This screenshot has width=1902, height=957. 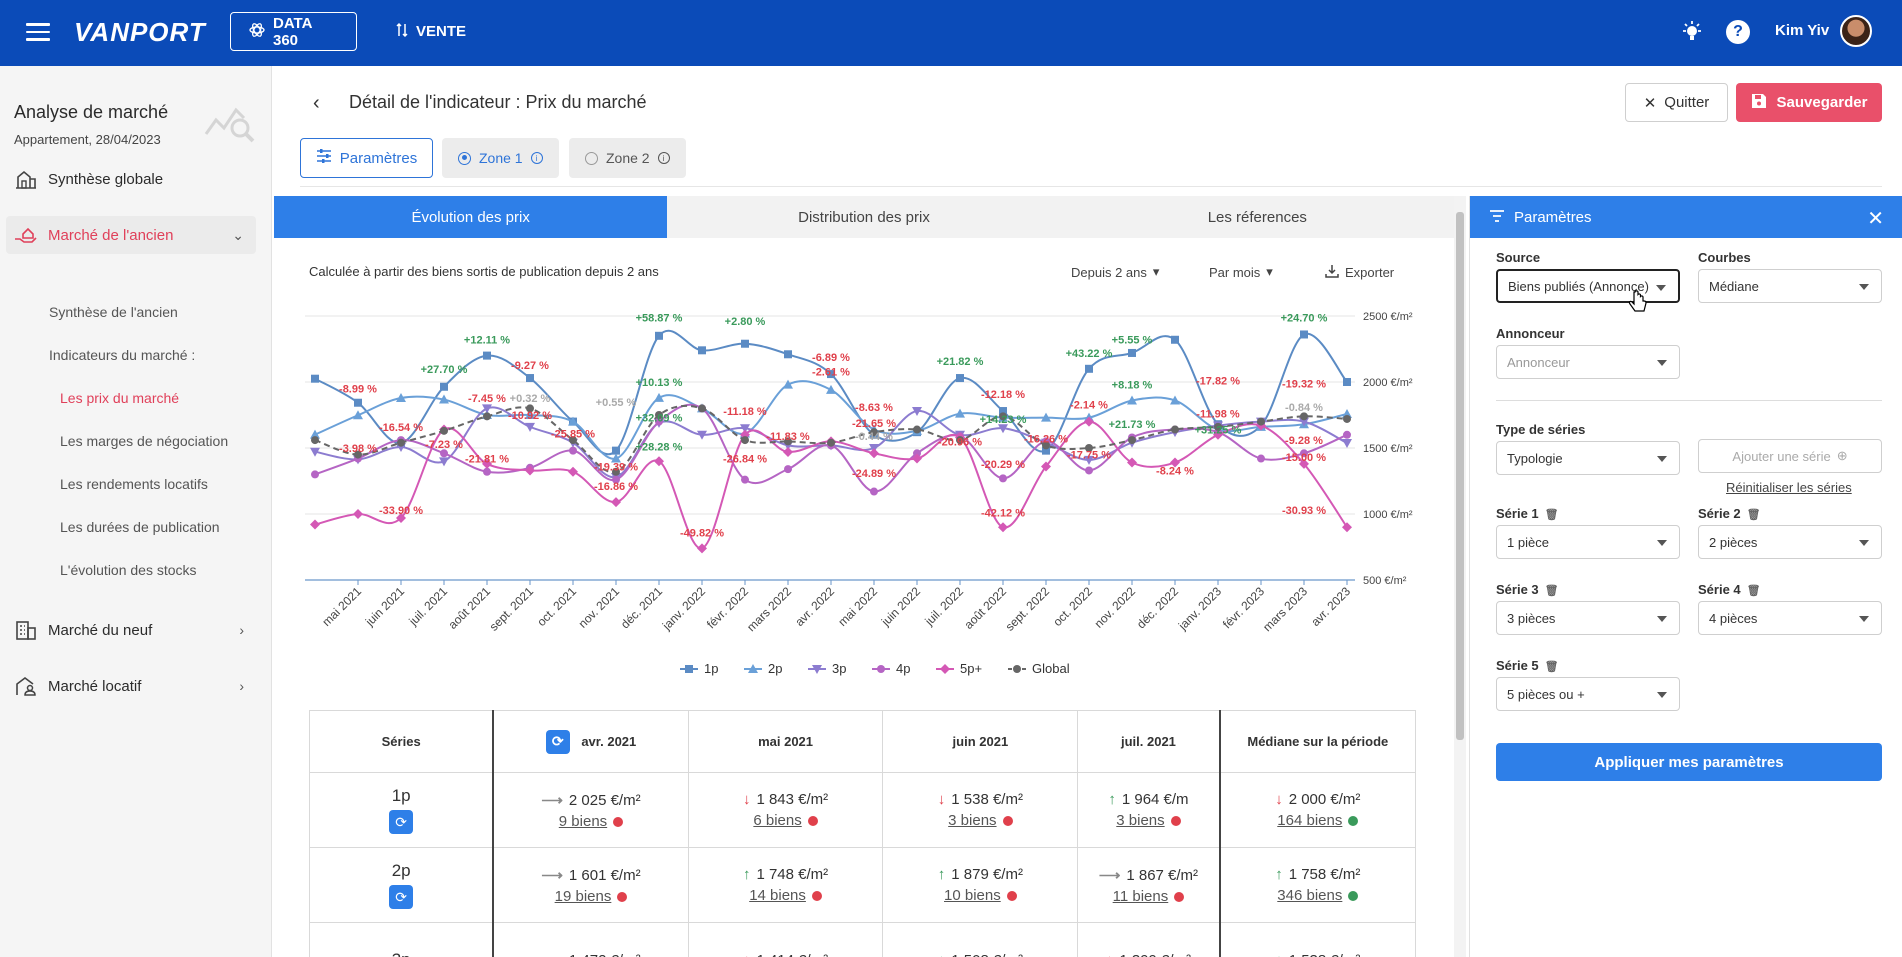 What do you see at coordinates (864, 217) in the screenshot?
I see `tab-distribution-prix: Distribution des prix` at bounding box center [864, 217].